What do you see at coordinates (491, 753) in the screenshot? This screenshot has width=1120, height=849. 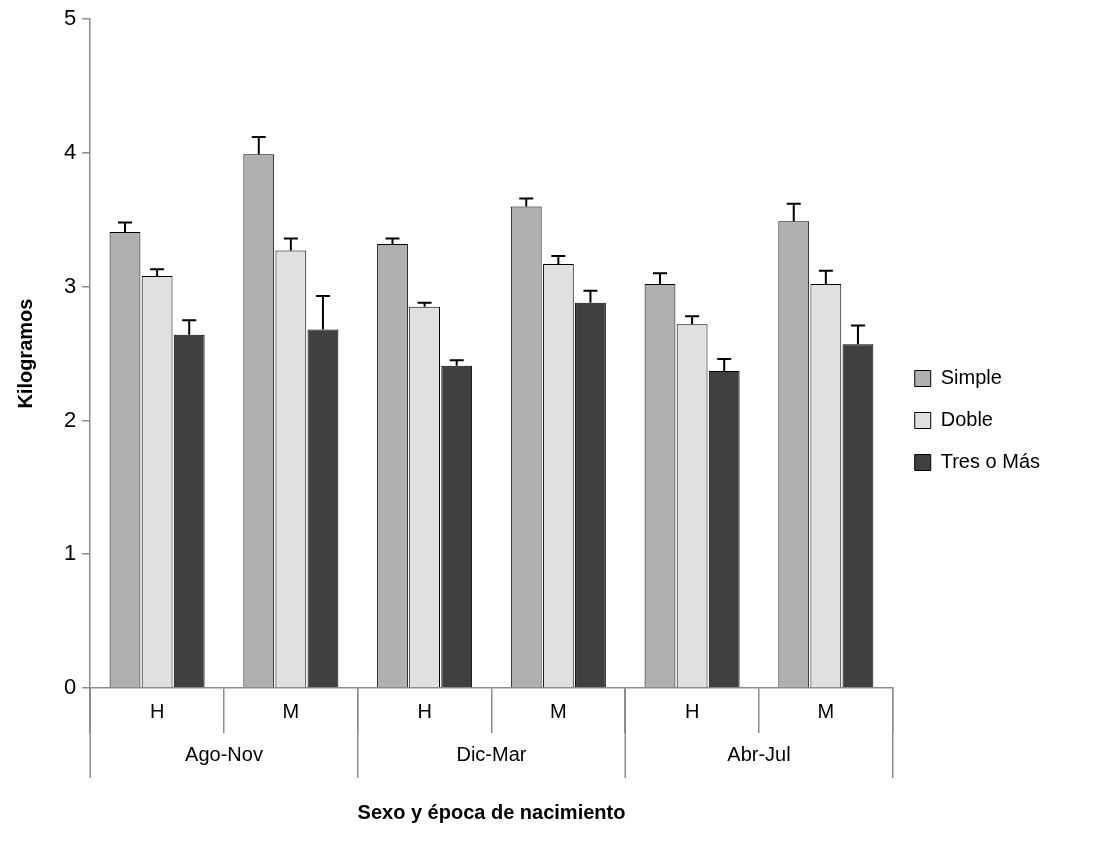 I see `text: Dic-Mar` at bounding box center [491, 753].